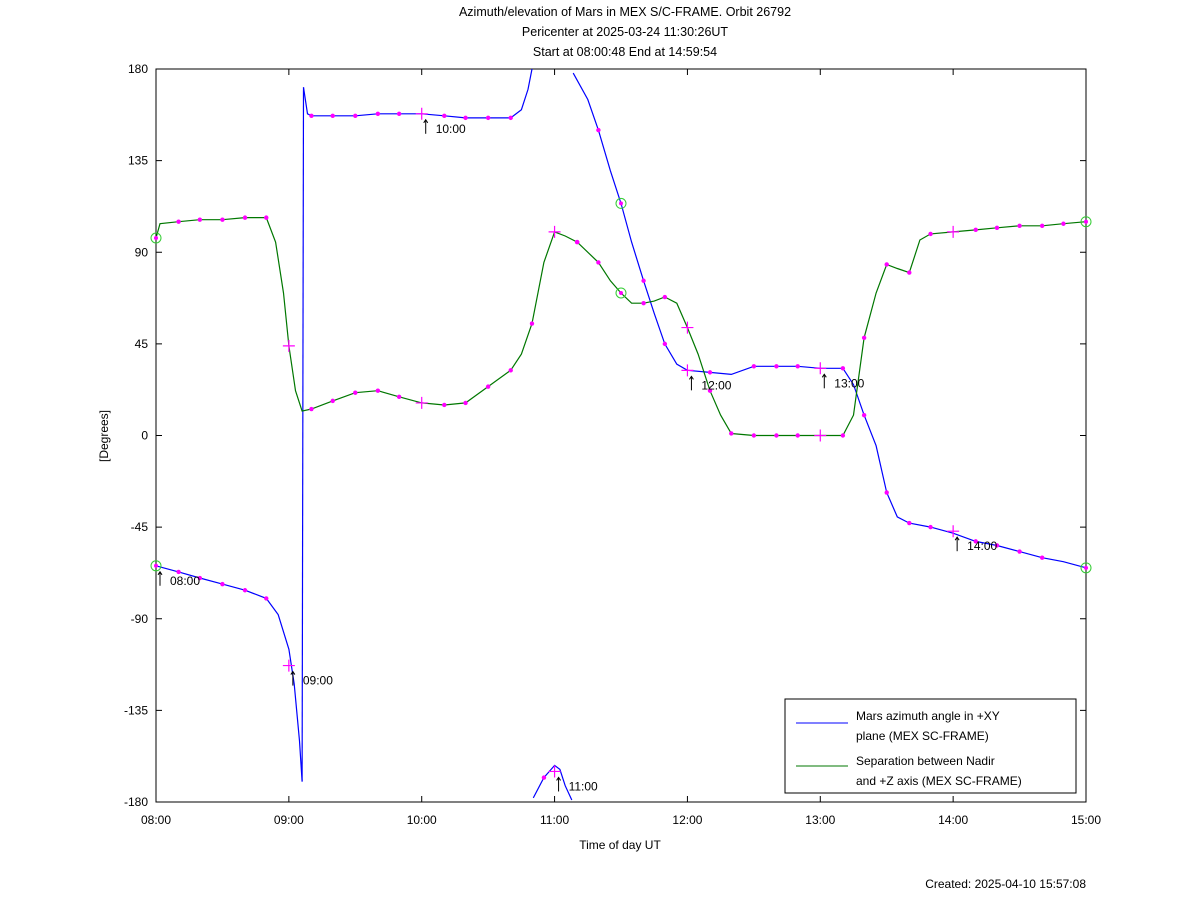  I want to click on y-tick-label: -90, so click(140, 619).